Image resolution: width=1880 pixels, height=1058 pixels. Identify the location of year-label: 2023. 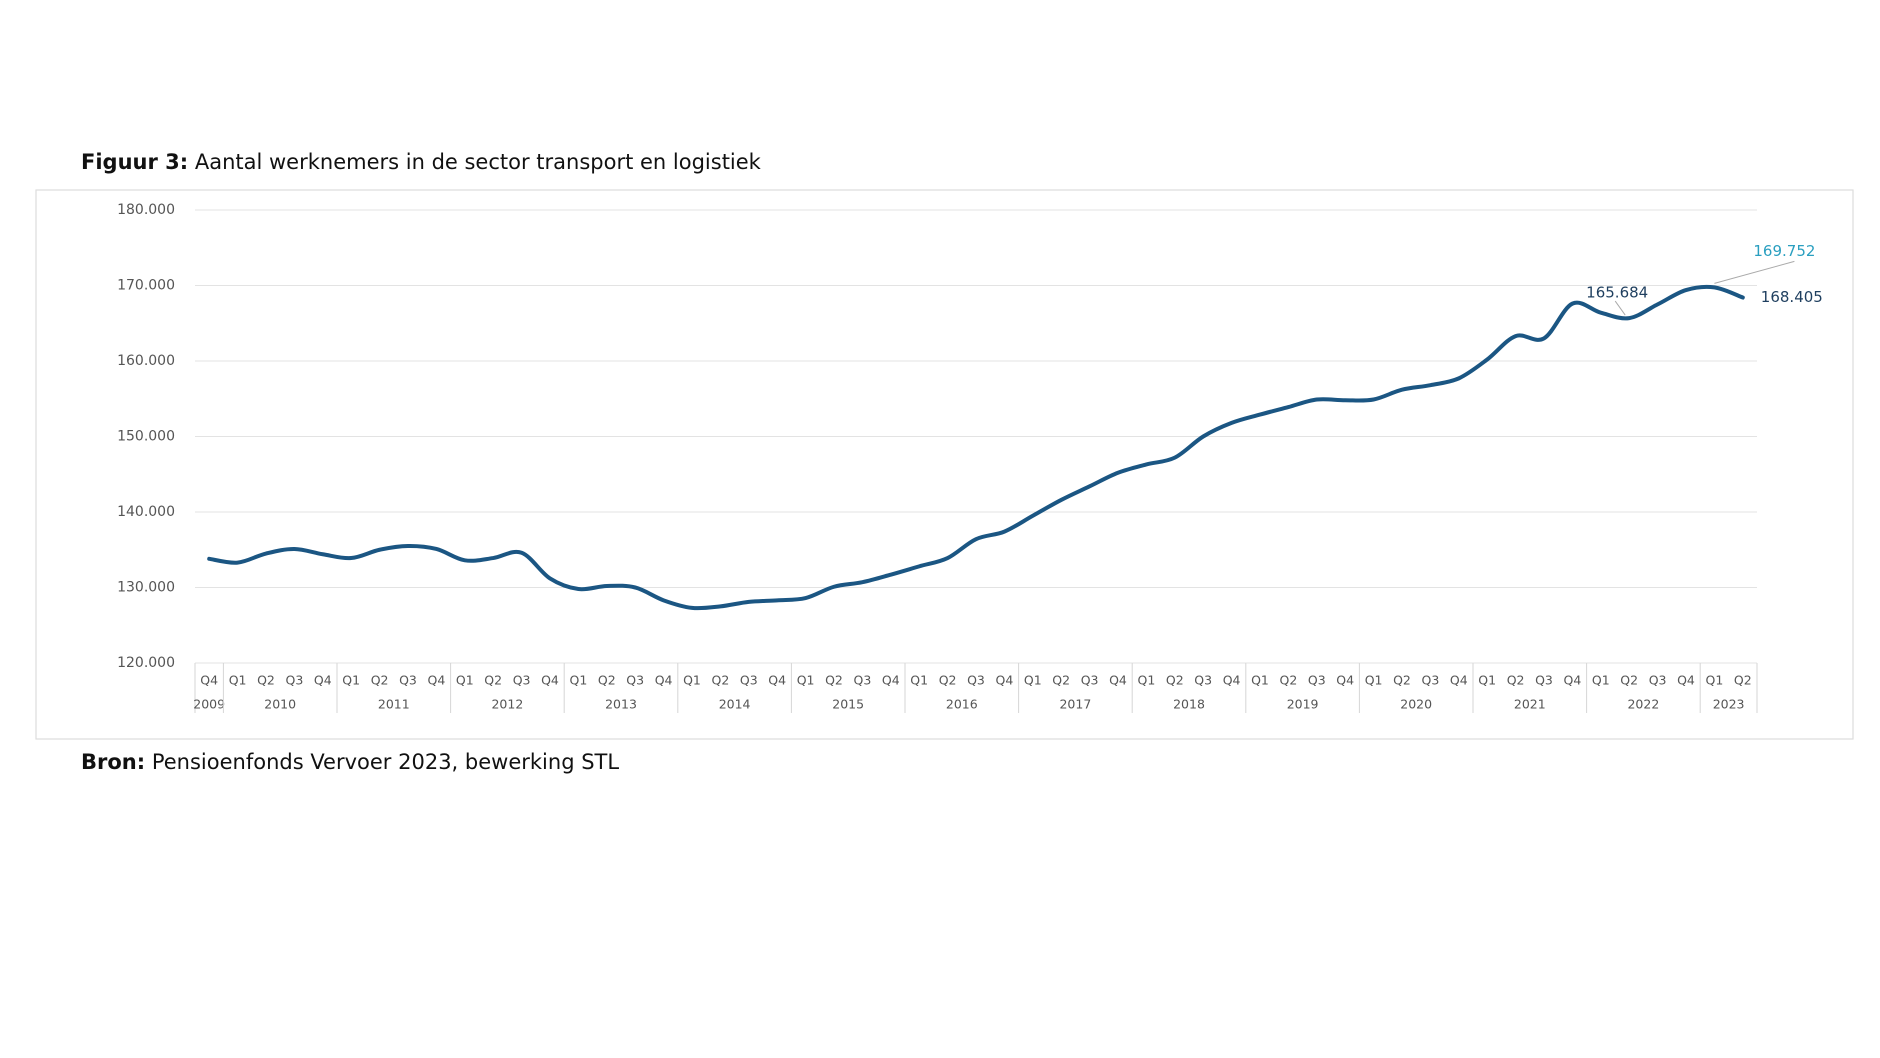
(1729, 704).